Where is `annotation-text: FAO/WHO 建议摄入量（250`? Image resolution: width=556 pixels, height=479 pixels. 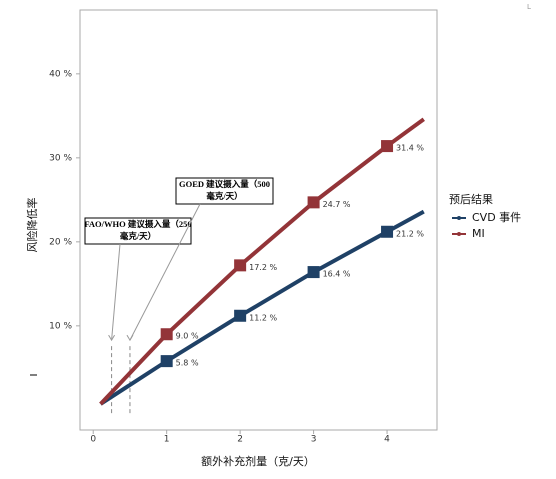
annotation-text: FAO/WHO 建议摄入量（250 is located at coordinates (137, 224).